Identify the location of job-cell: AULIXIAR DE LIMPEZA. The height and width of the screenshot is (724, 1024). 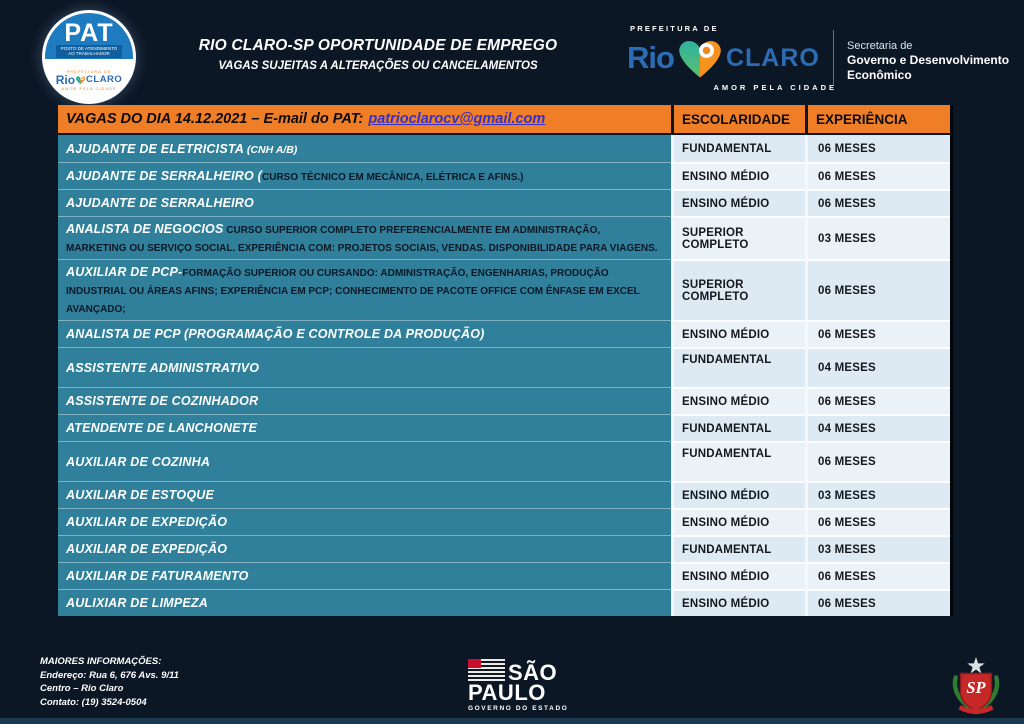
(364, 602).